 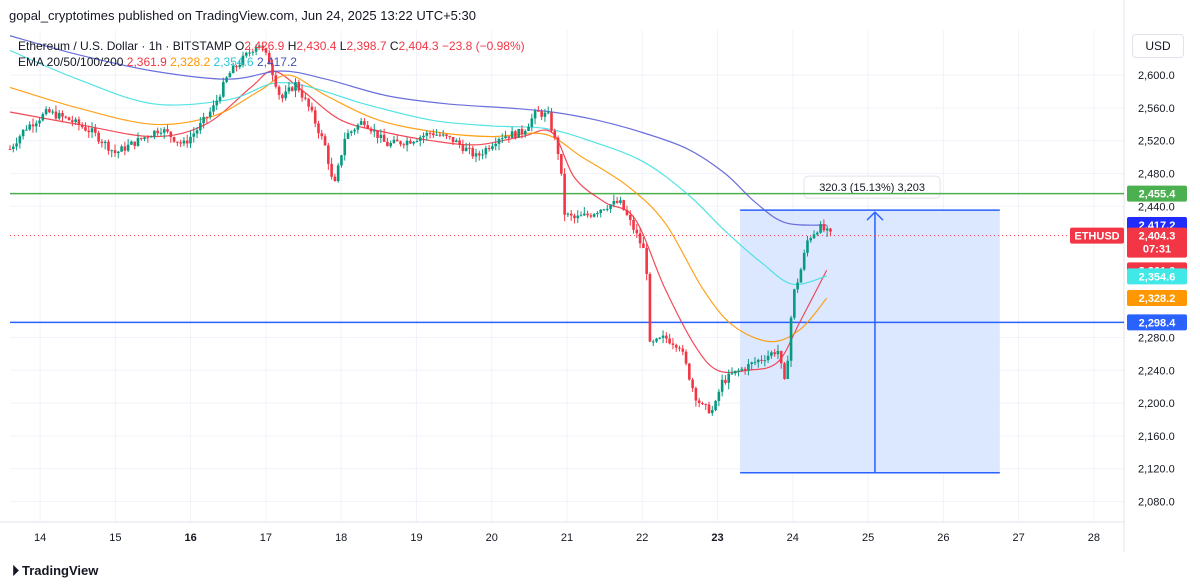 What do you see at coordinates (264, 46) in the screenshot?
I see `legend-open: 2,426.9` at bounding box center [264, 46].